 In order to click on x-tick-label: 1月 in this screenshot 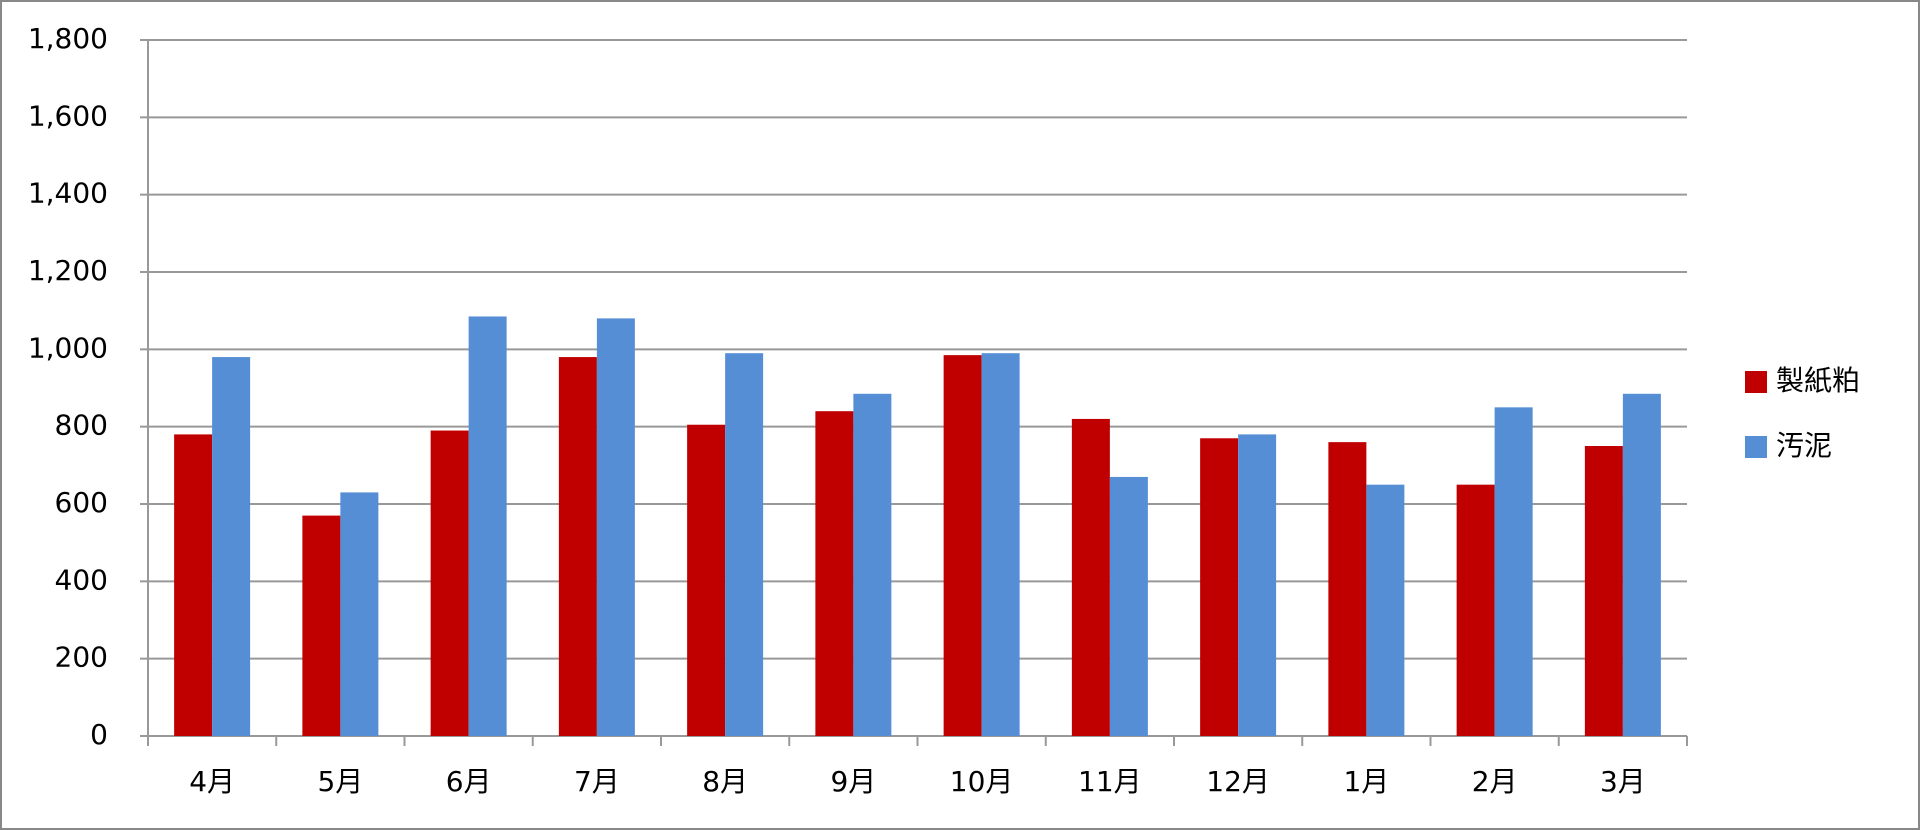, I will do `click(1366, 781)`.